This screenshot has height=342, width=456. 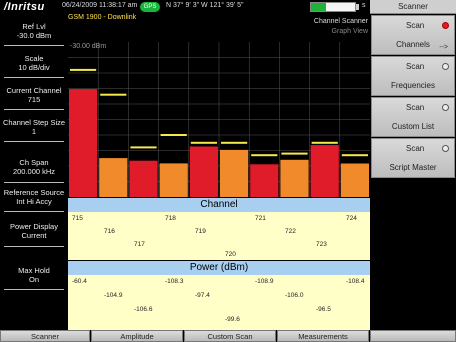 I want to click on channel-value-716: 716, so click(x=109, y=231).